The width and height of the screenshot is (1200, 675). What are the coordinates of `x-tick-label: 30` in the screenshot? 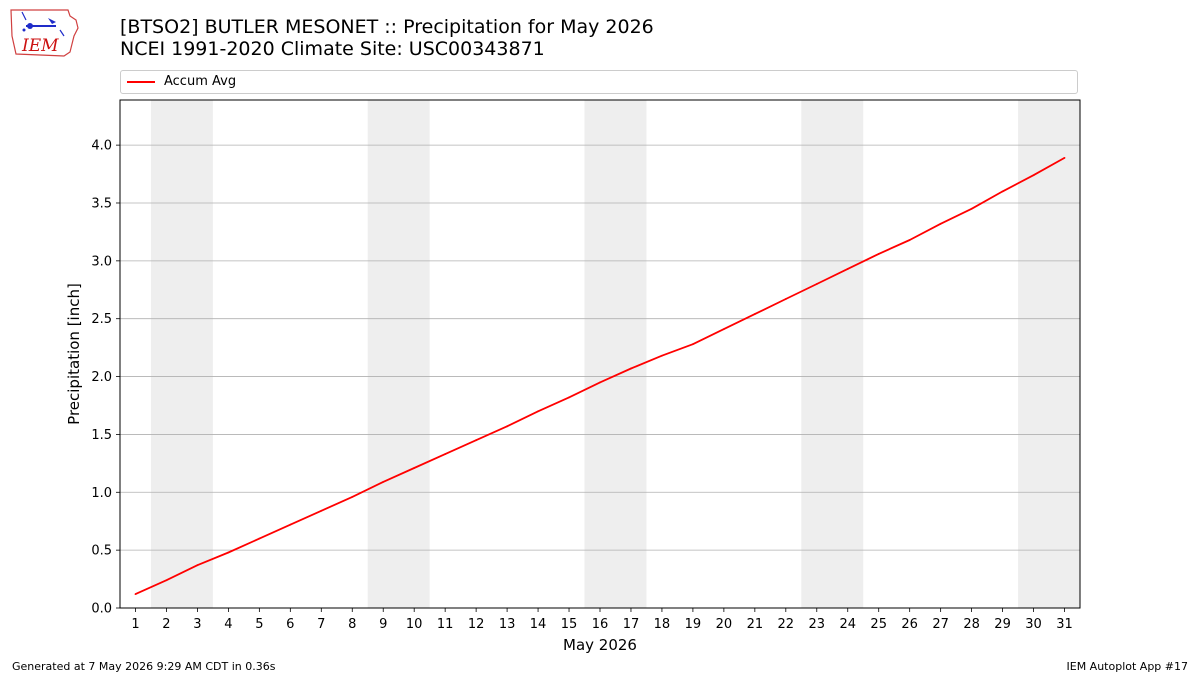 It's located at (1033, 624).